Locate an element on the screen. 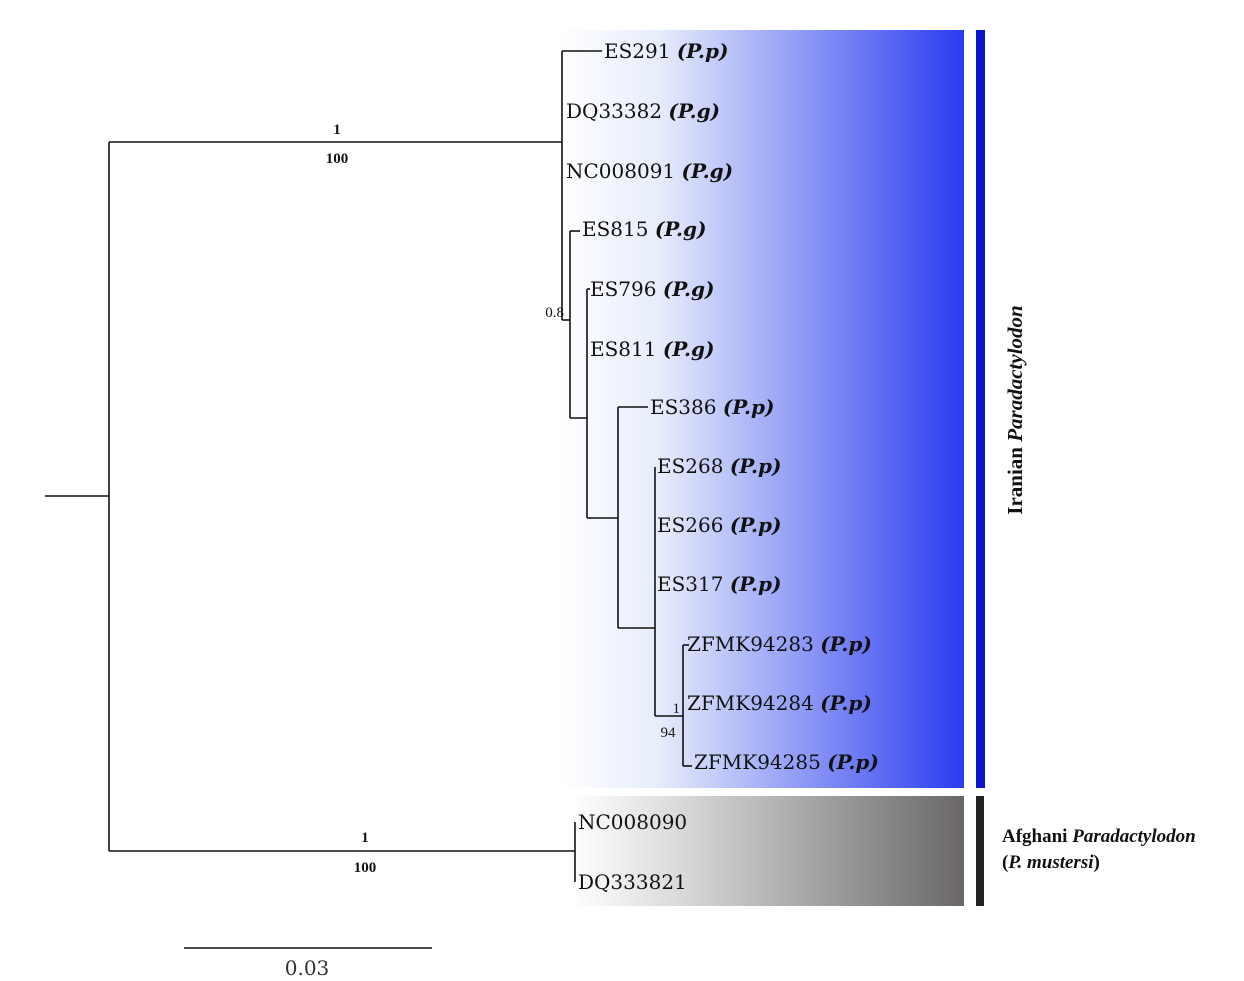  support-value: 94 is located at coordinates (669, 733).